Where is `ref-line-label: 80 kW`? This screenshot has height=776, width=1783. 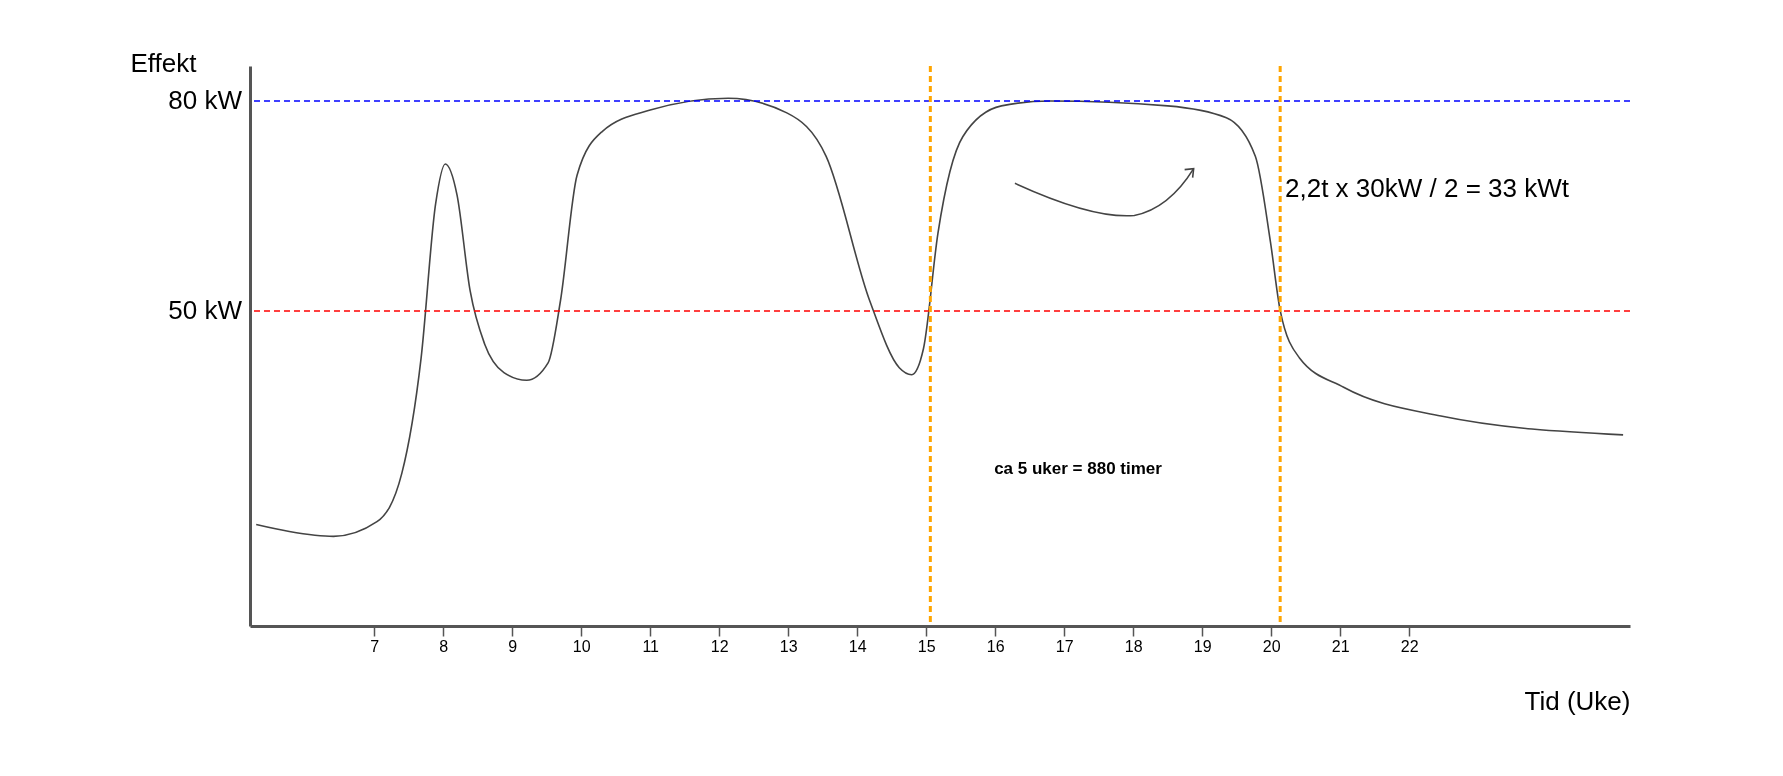 ref-line-label: 80 kW is located at coordinates (205, 100).